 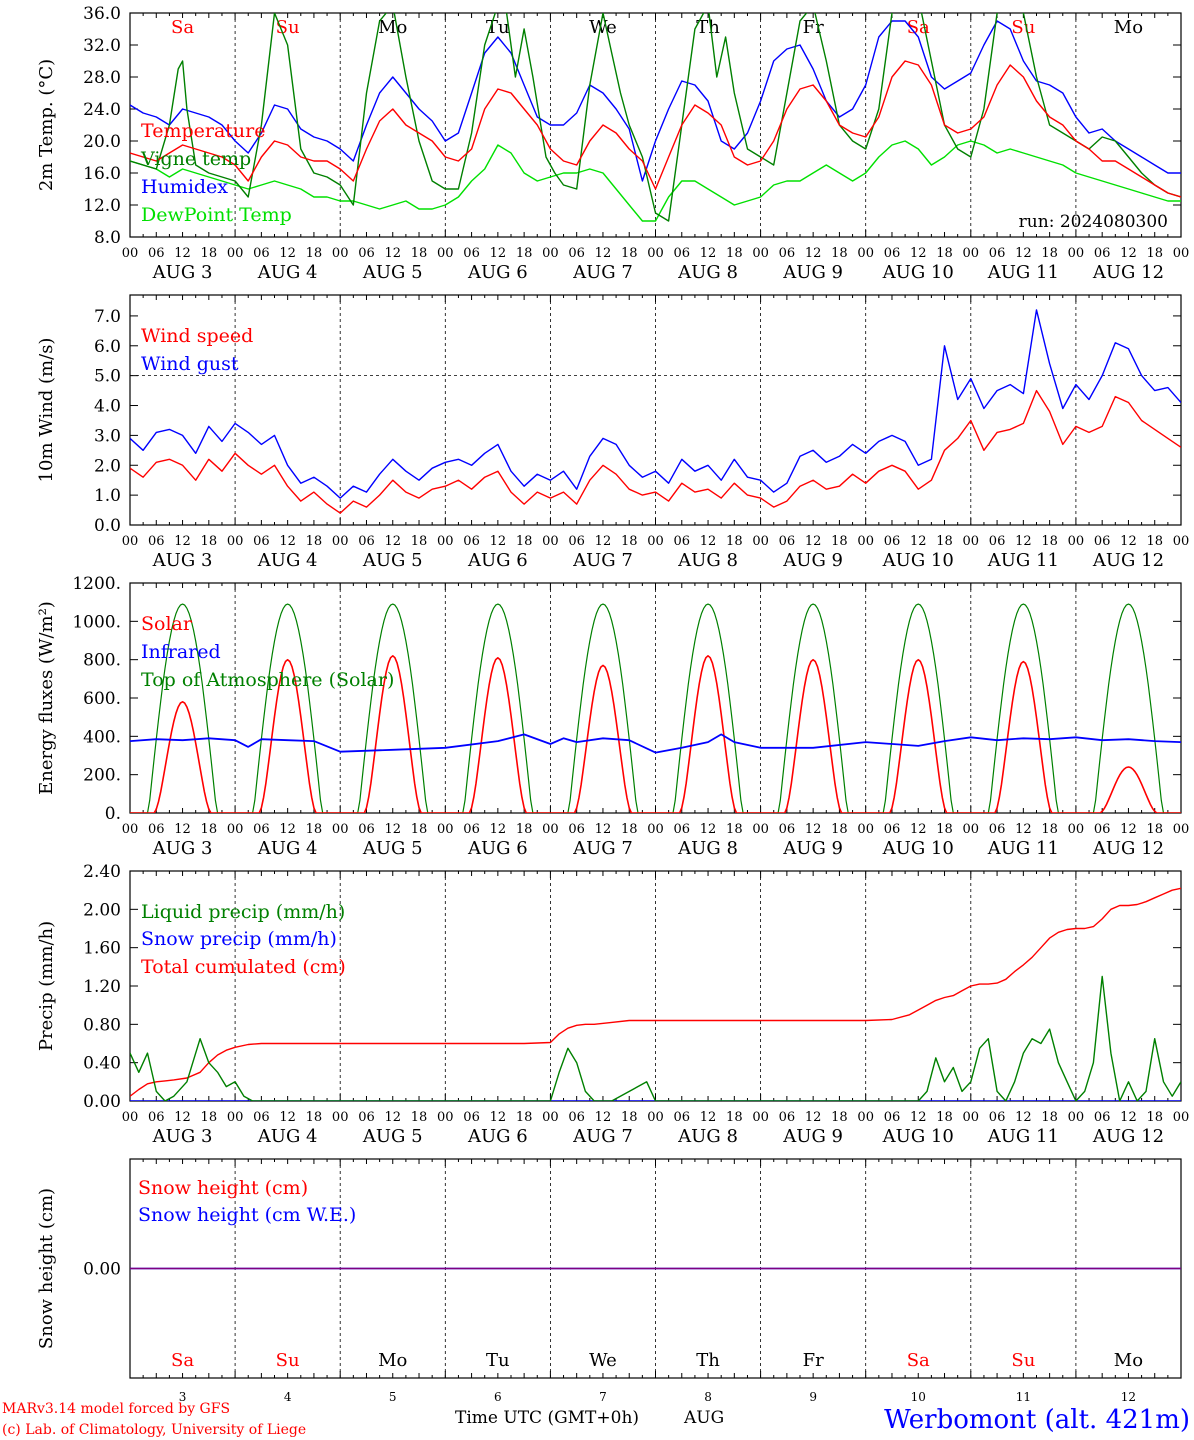 I want to click on y-tick-label: 0.80, so click(x=102, y=1025).